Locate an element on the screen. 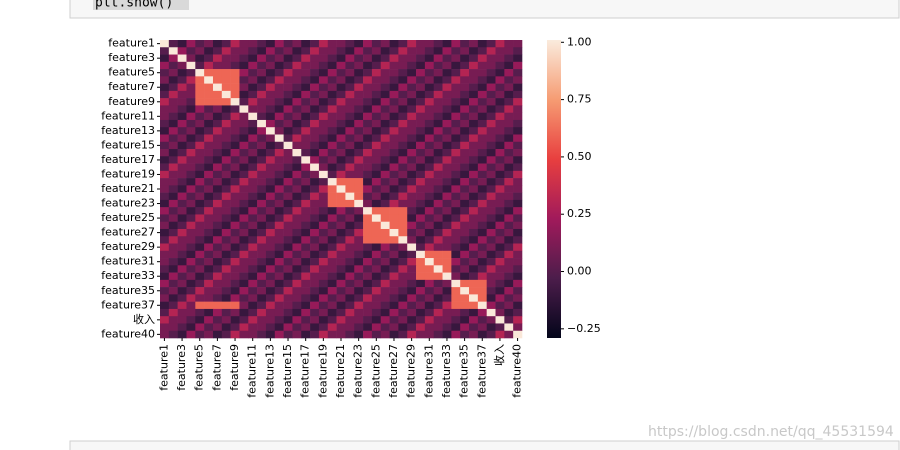 This screenshot has width=900, height=450. watermark: https://blog.csdn.net/qq_45531594 is located at coordinates (771, 432).